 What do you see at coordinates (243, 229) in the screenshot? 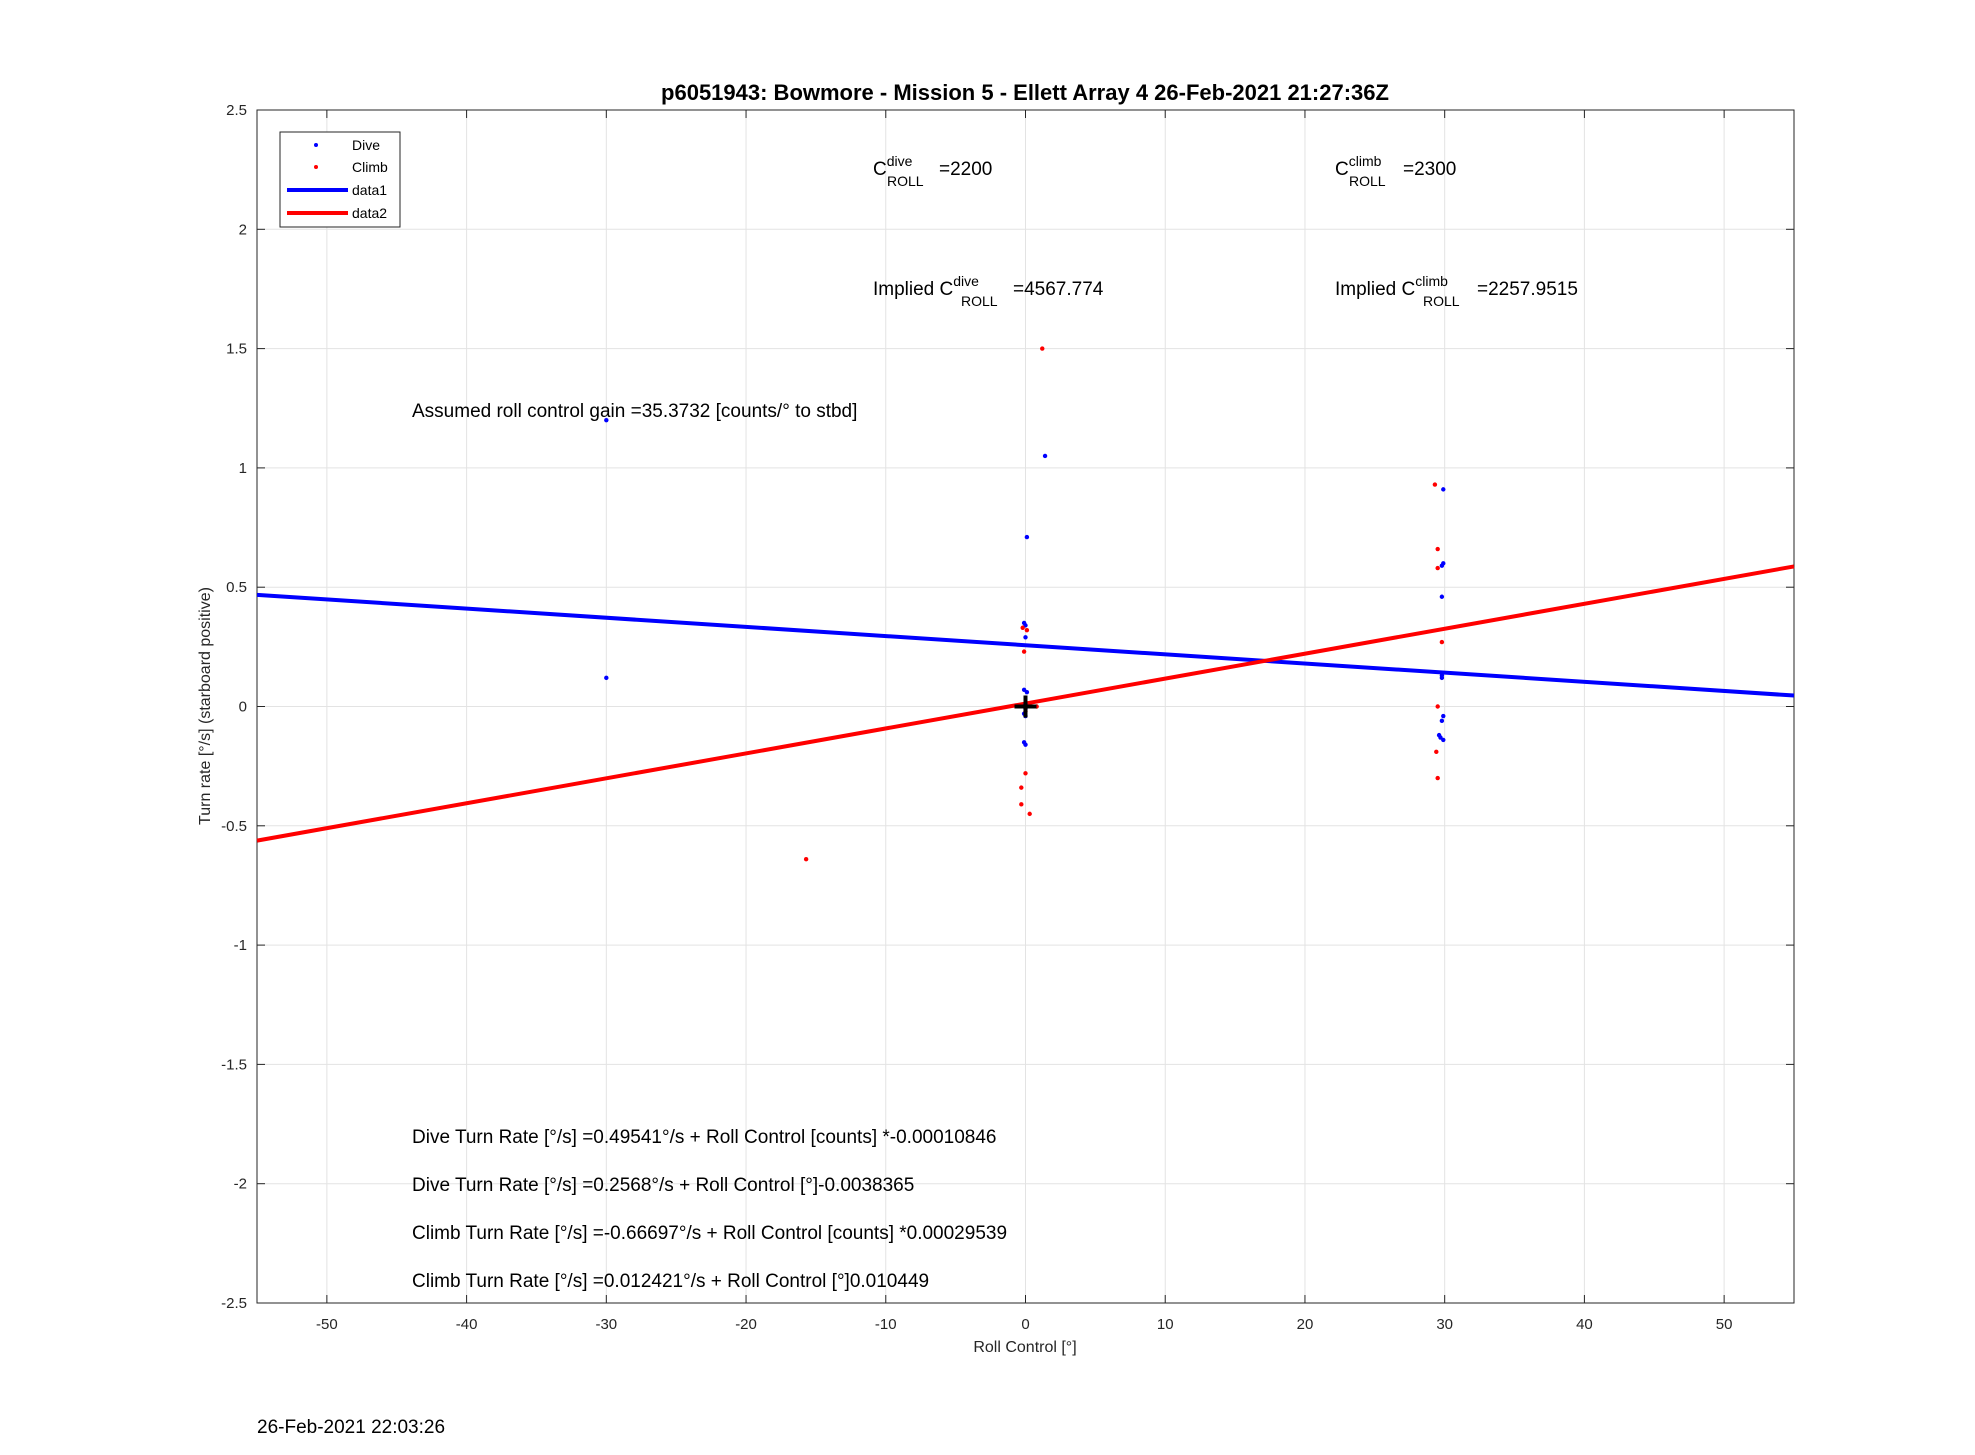
I see `y-tick-label: 2` at bounding box center [243, 229].